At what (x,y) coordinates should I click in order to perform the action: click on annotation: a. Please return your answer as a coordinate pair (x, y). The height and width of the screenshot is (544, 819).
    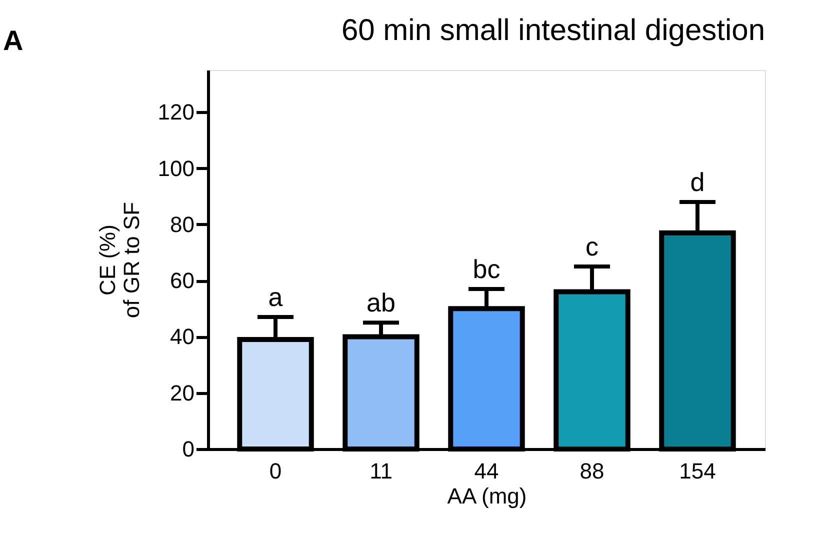
    Looking at the image, I should click on (276, 297).